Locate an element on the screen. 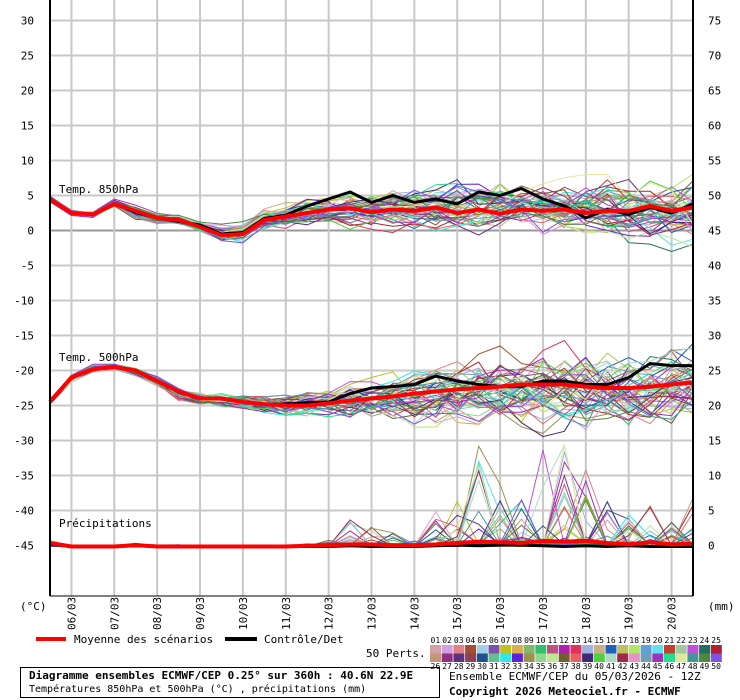 The image size is (740, 700). member-number: 07 is located at coordinates (506, 640).